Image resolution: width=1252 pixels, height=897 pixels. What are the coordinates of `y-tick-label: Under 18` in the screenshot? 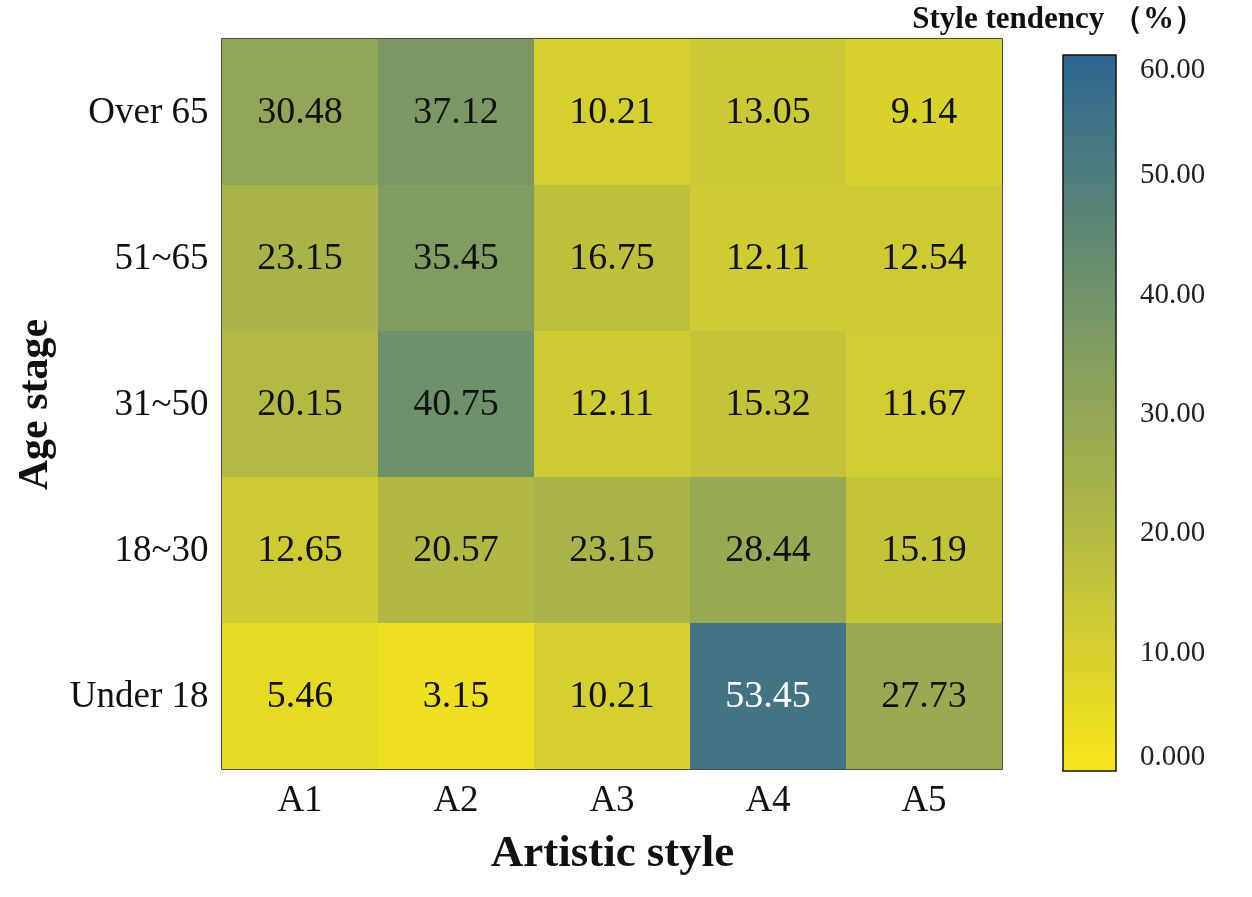 It's located at (139, 694).